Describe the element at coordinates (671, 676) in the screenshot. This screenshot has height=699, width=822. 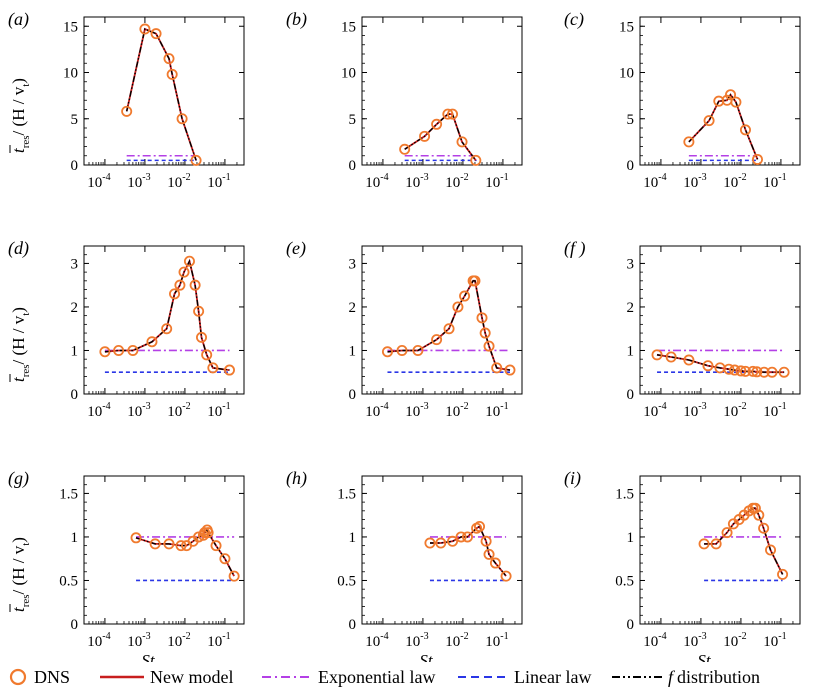
I see `legend-label-f-prefix: f` at that location.